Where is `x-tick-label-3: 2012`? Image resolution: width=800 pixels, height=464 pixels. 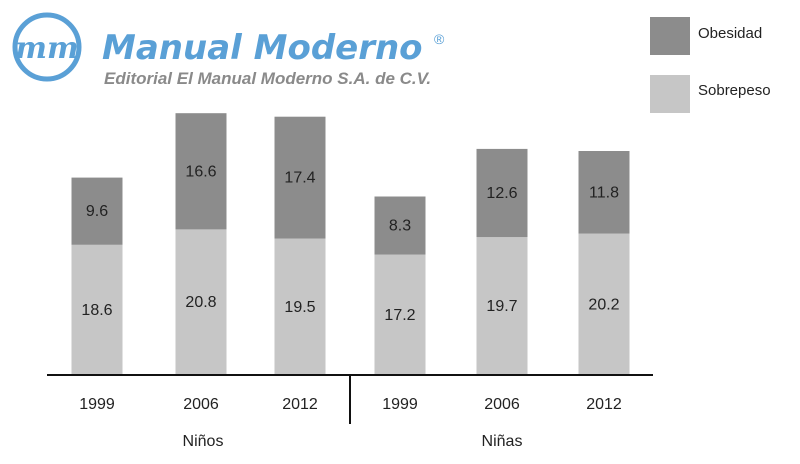
x-tick-label-3: 2012 is located at coordinates (300, 404).